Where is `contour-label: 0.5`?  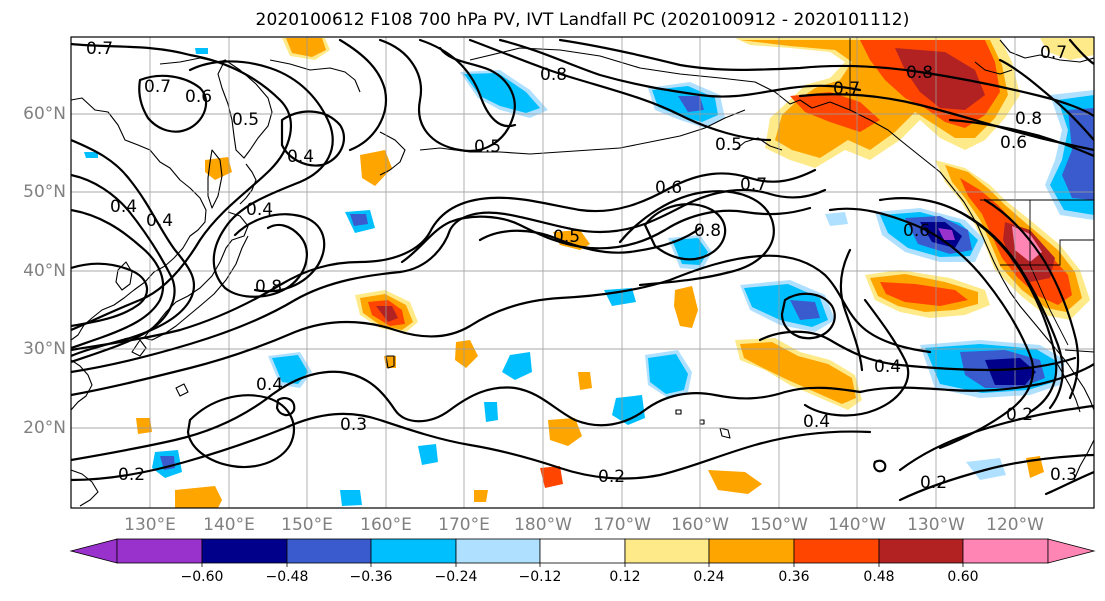 contour-label: 0.5 is located at coordinates (566, 237).